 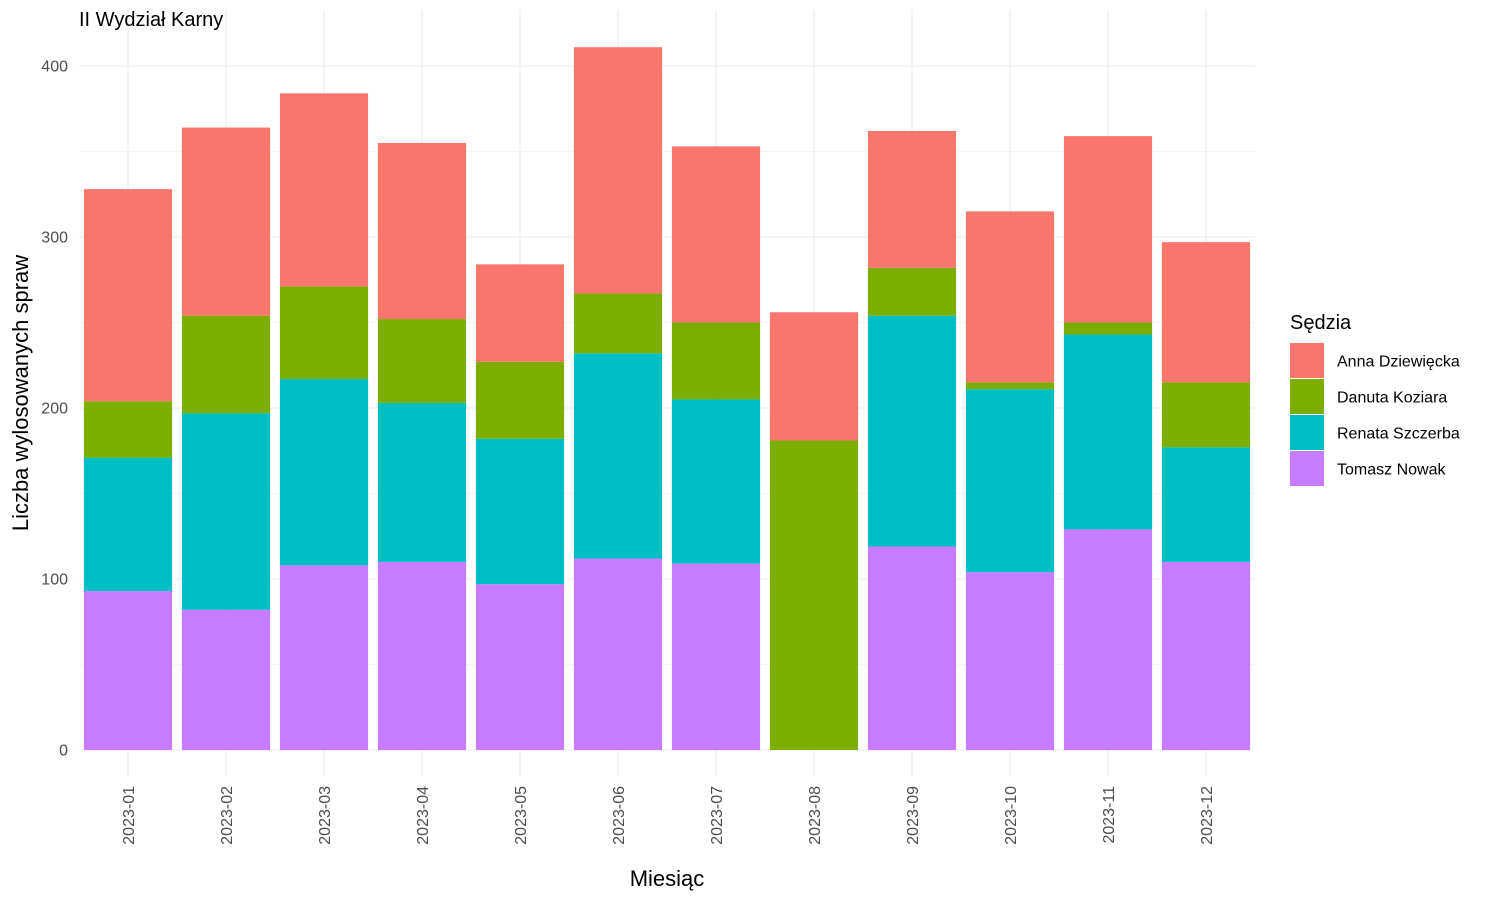 I want to click on legend-key-anna-dziewiecka, so click(x=1307, y=360).